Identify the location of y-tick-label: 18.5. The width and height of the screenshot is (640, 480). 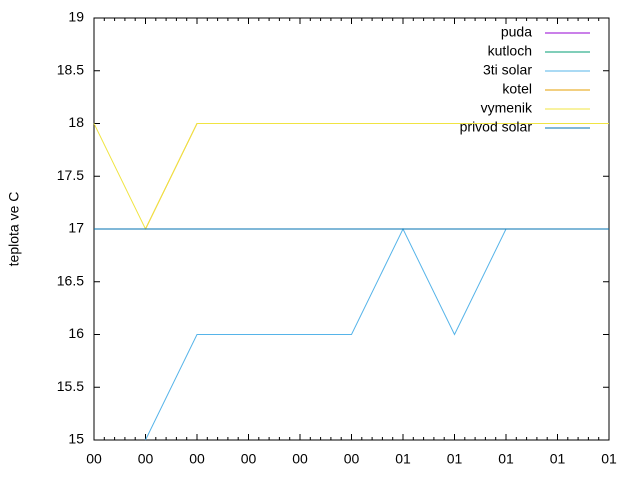
(70, 69).